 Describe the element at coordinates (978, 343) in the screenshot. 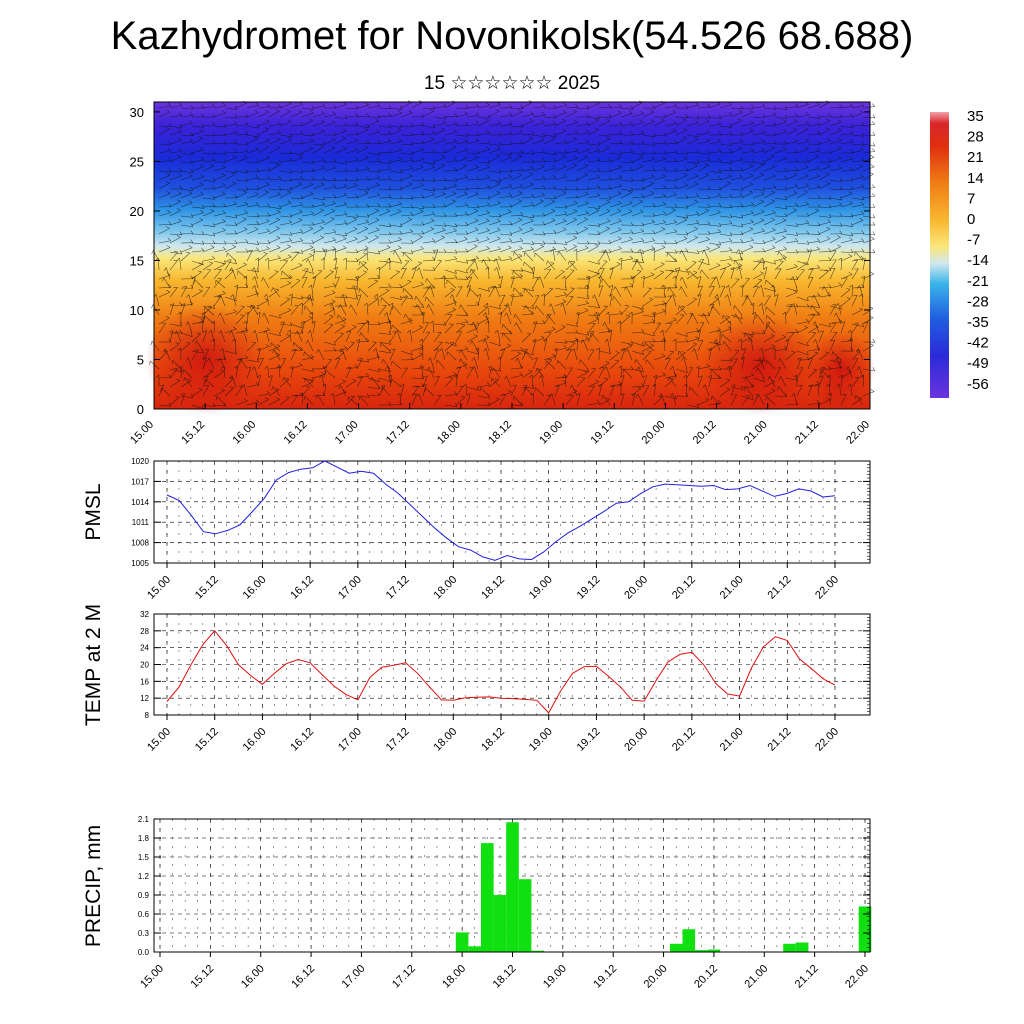

I see `colorbar-label: -42` at that location.